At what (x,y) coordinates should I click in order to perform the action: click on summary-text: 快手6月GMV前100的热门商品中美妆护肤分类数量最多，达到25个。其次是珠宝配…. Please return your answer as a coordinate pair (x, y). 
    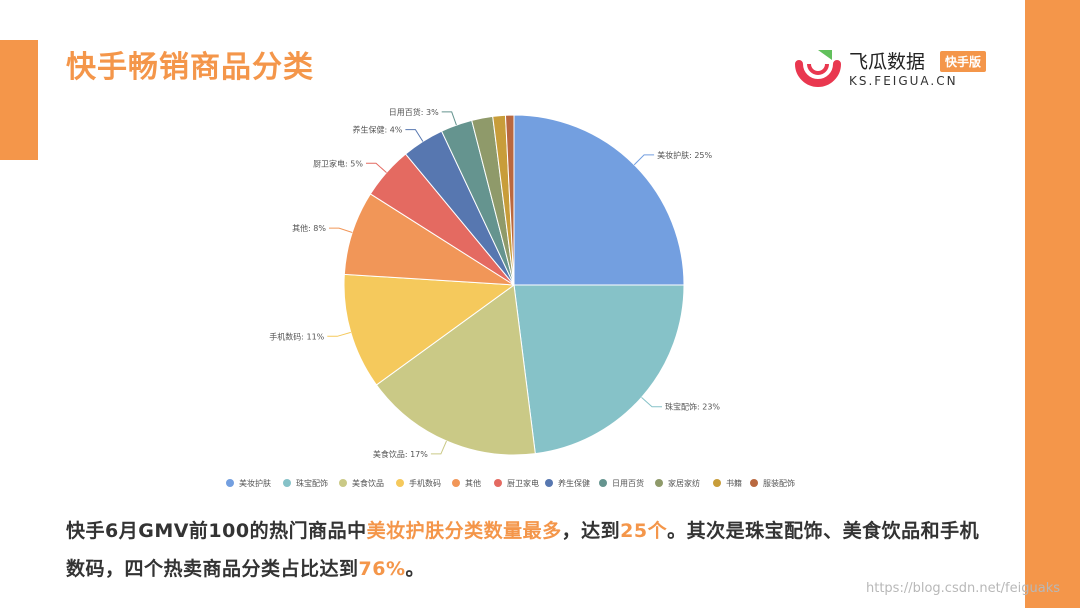
    Looking at the image, I should click on (526, 550).